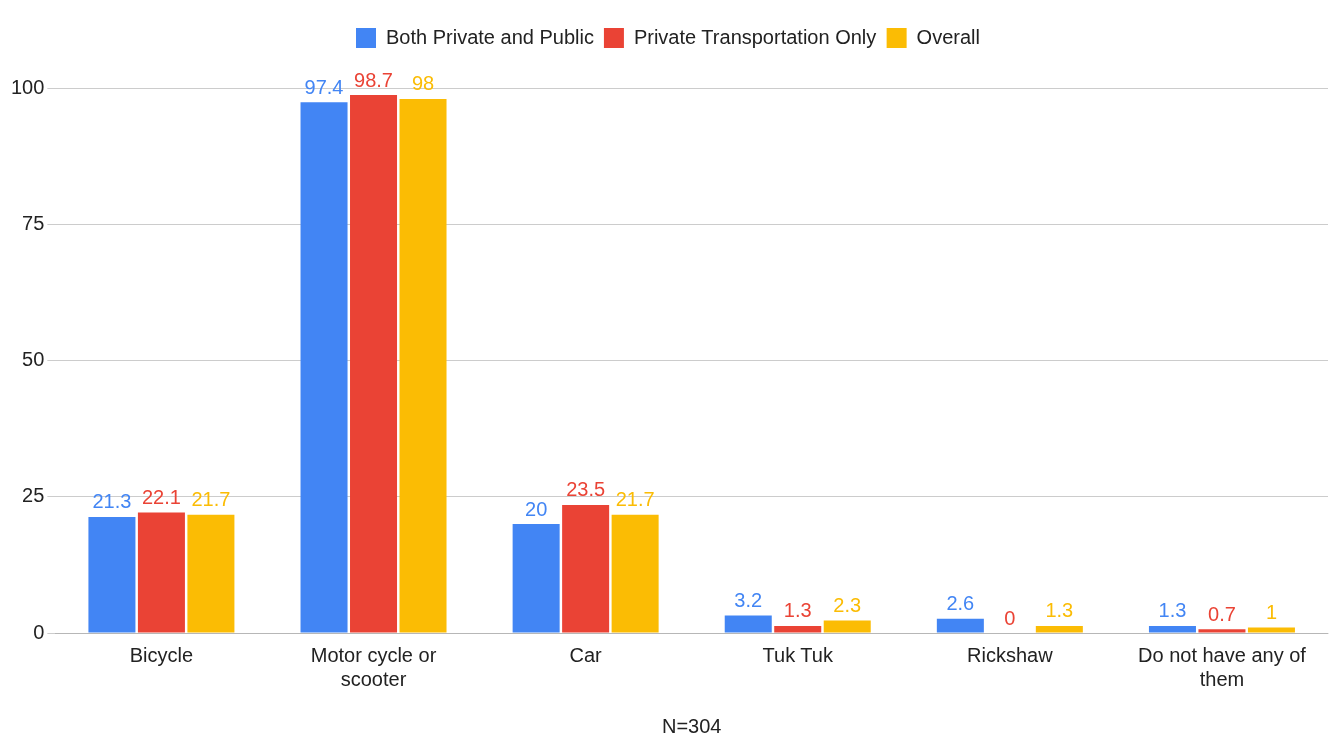 This screenshot has width=1342, height=749. Describe the element at coordinates (161, 654) in the screenshot. I see `x-tick-label: Bicycle` at that location.